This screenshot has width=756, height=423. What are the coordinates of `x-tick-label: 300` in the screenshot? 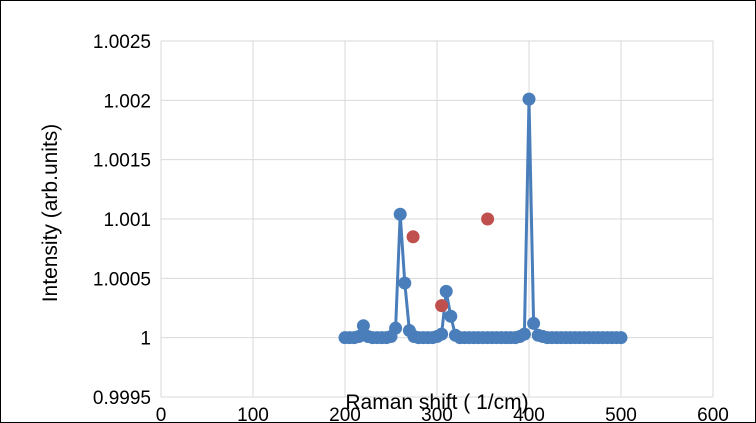 It's located at (437, 413).